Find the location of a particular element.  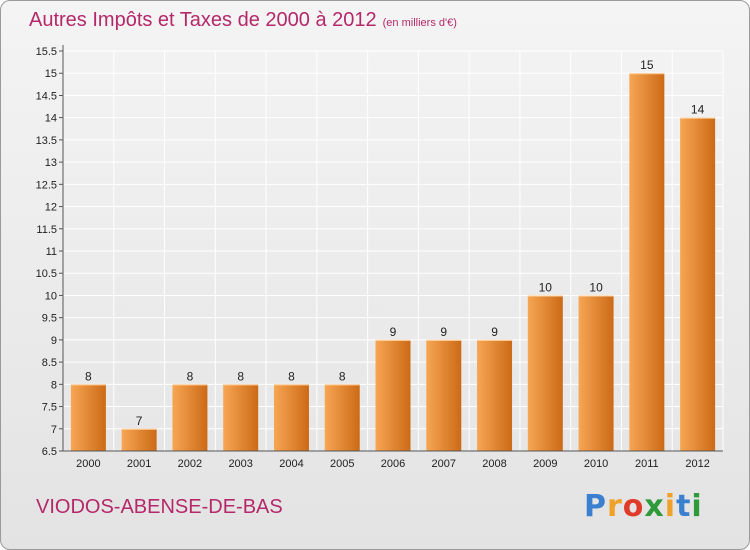

x-tick-label: 2001 is located at coordinates (139, 464).